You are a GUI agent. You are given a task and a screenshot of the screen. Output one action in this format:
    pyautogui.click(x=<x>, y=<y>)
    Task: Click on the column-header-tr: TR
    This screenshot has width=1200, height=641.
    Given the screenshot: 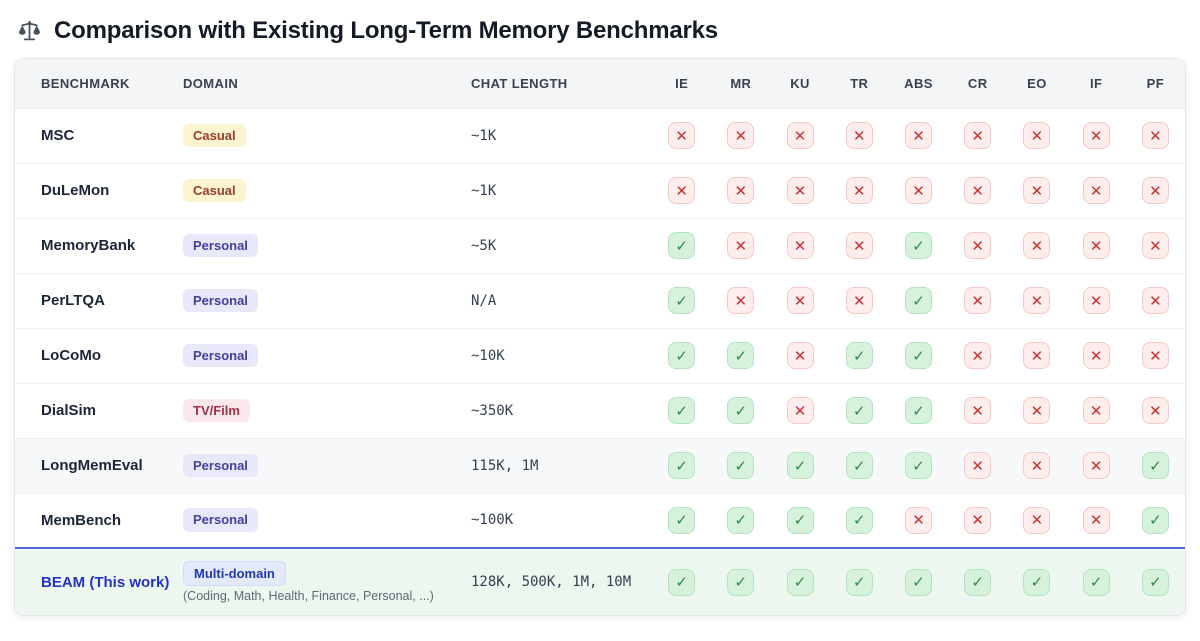 What is the action you would take?
    pyautogui.click(x=859, y=83)
    